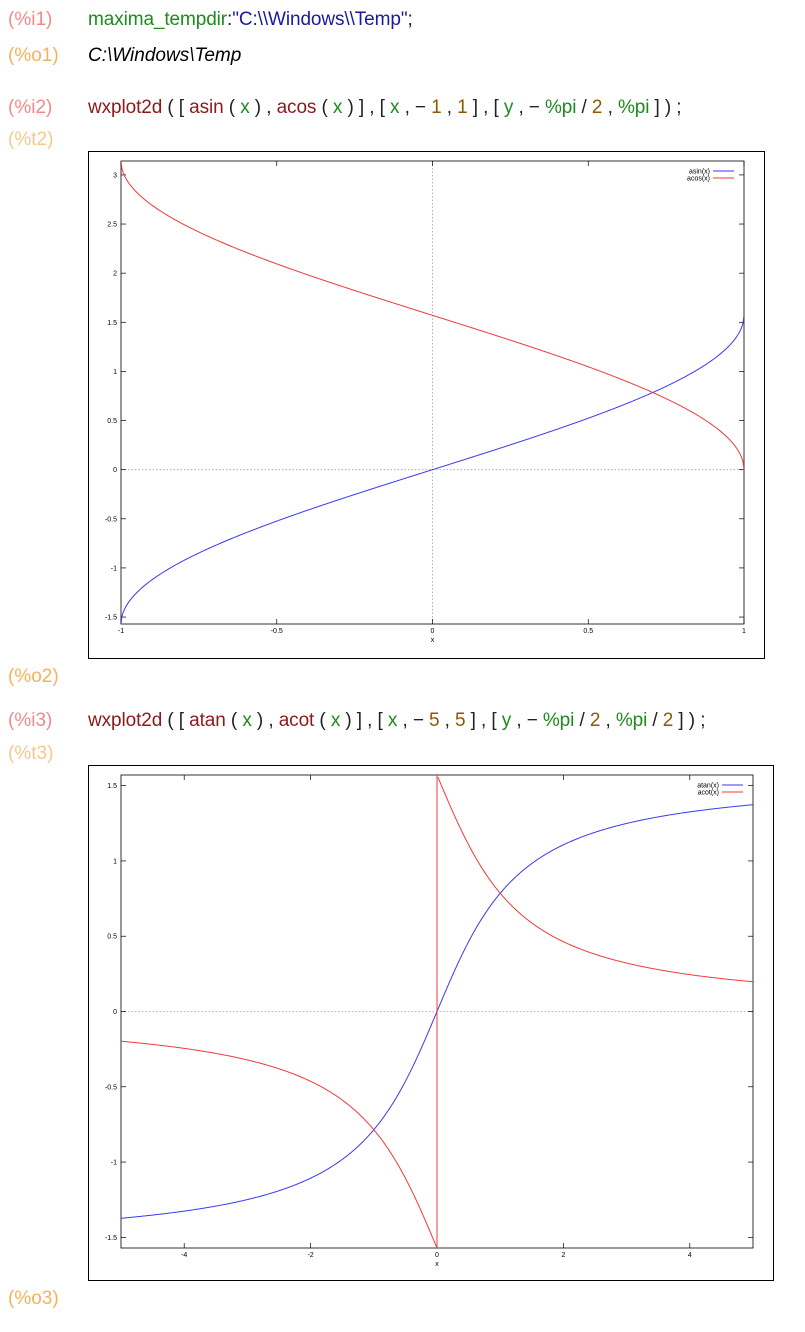  What do you see at coordinates (690, 1255) in the screenshot?
I see `x-tick-label: 4` at bounding box center [690, 1255].